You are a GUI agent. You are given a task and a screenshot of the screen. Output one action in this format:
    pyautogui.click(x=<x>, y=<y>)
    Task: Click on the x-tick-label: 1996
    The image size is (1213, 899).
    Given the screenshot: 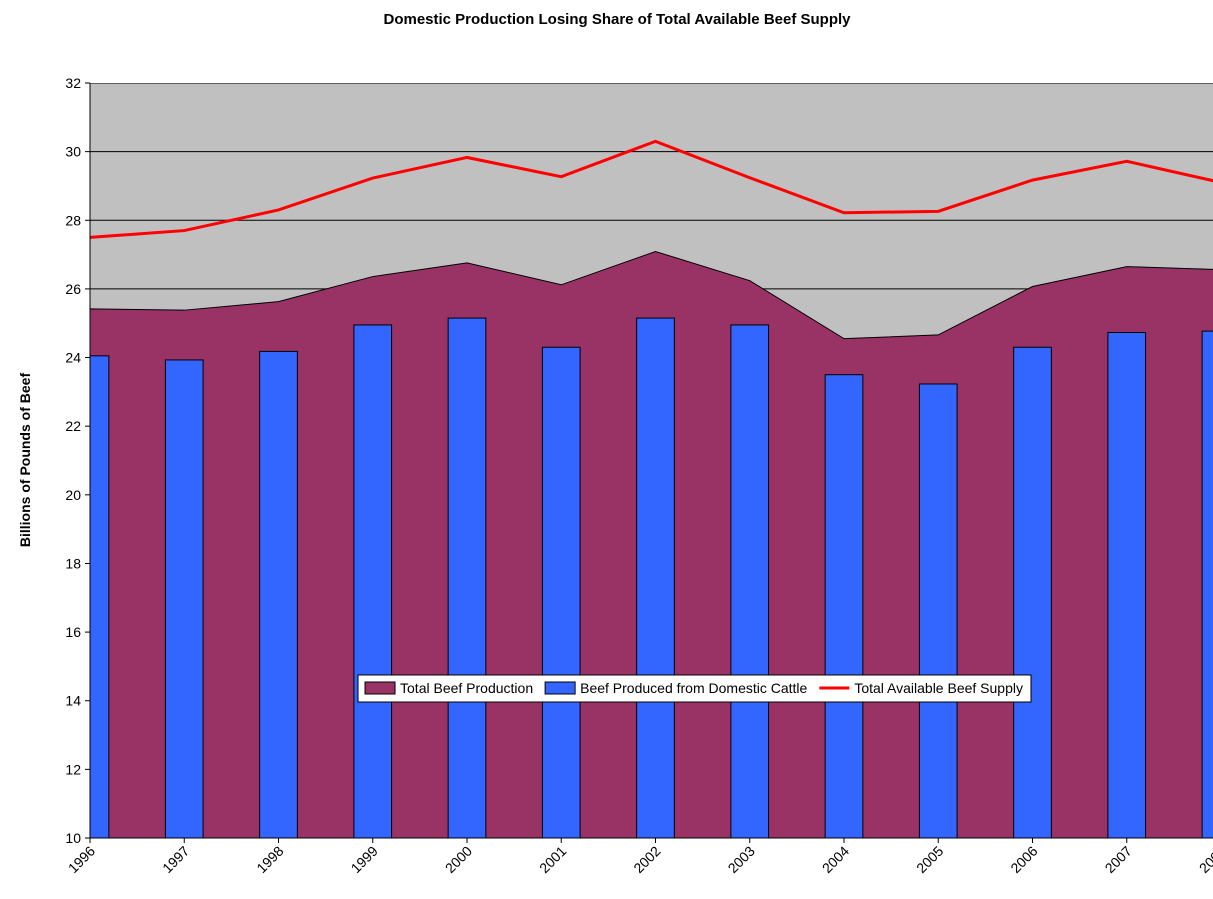 What is the action you would take?
    pyautogui.click(x=81, y=859)
    